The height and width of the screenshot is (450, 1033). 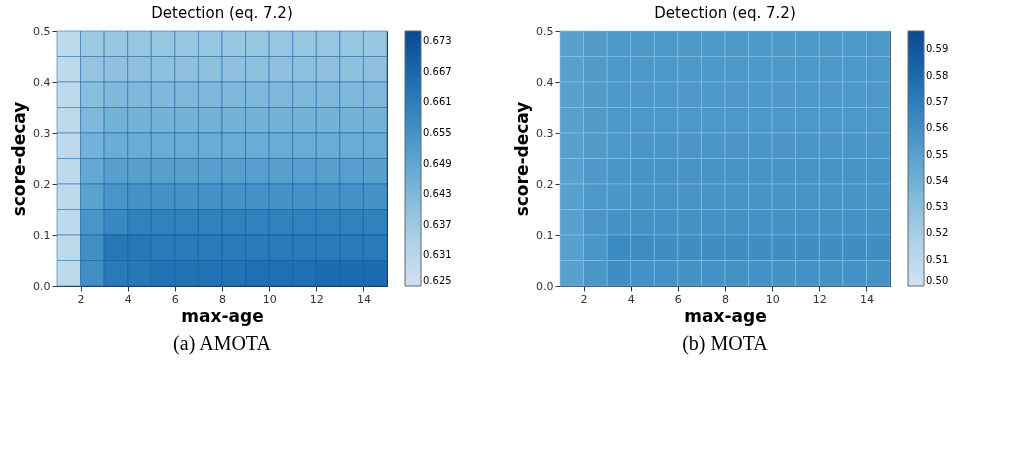 What do you see at coordinates (937, 207) in the screenshot?
I see `color-bar-label: 0.53` at bounding box center [937, 207].